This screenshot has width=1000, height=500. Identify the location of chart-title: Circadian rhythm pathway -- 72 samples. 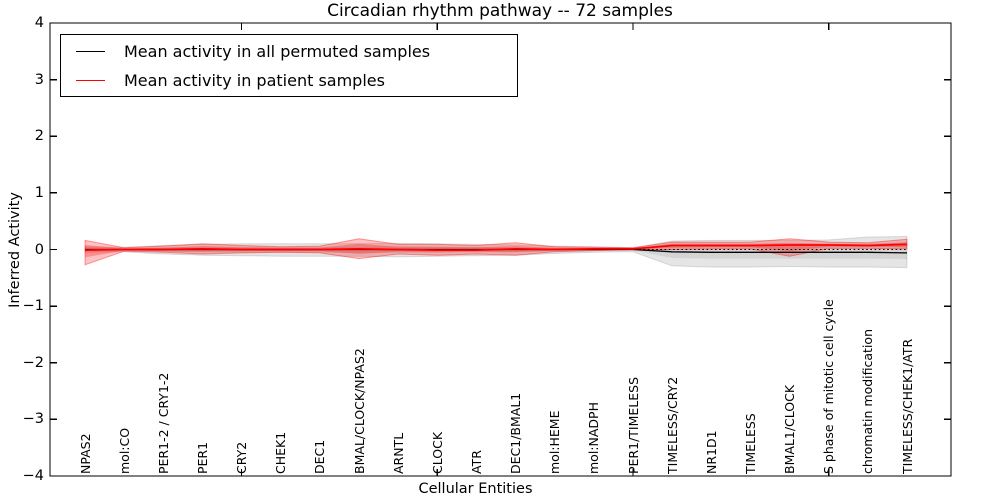
(500, 11).